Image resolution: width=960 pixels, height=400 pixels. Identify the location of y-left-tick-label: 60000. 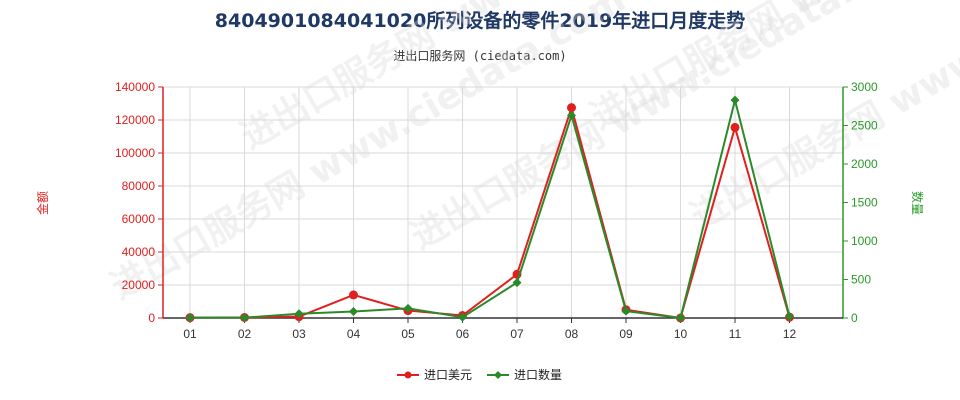
(139, 219).